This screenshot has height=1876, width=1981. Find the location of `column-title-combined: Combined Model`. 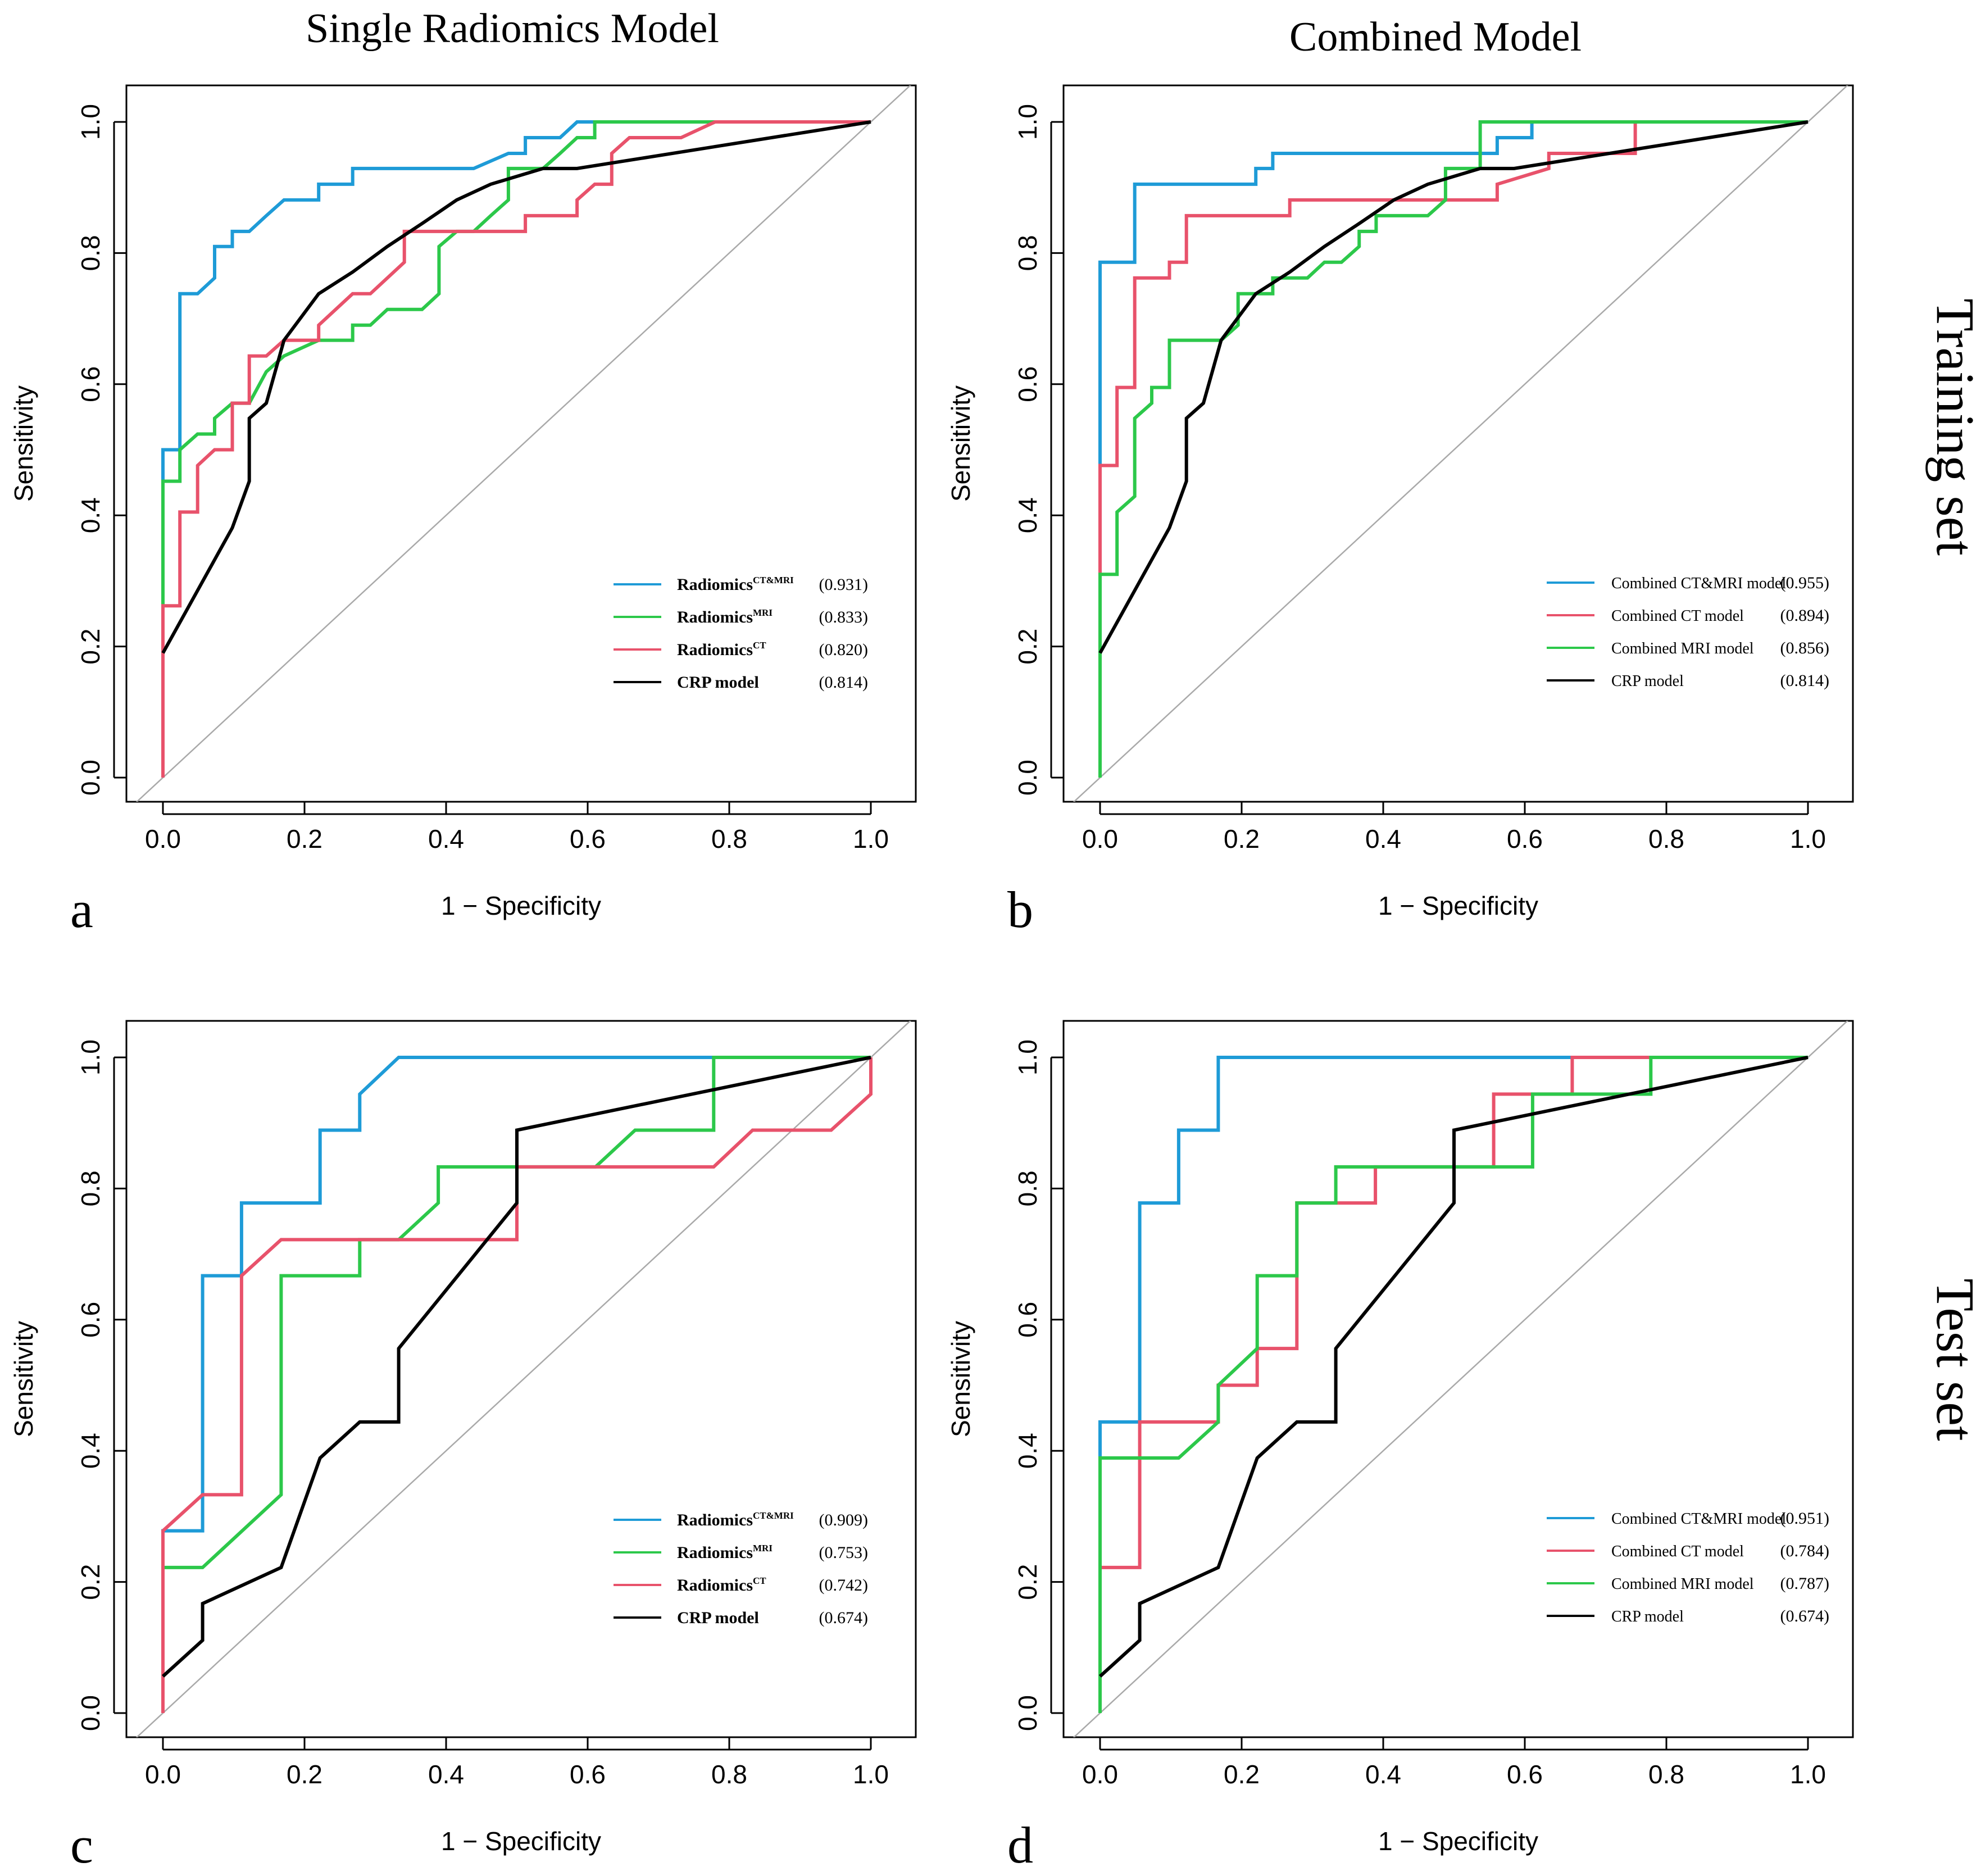

column-title-combined: Combined Model is located at coordinates (1435, 37).